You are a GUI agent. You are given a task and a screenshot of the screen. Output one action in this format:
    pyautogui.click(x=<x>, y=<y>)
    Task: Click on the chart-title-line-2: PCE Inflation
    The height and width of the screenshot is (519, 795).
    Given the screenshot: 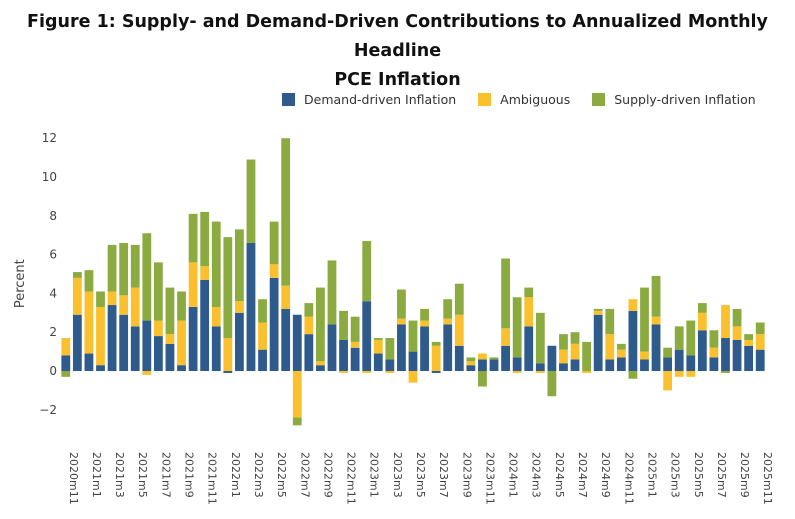 What is the action you would take?
    pyautogui.click(x=397, y=80)
    